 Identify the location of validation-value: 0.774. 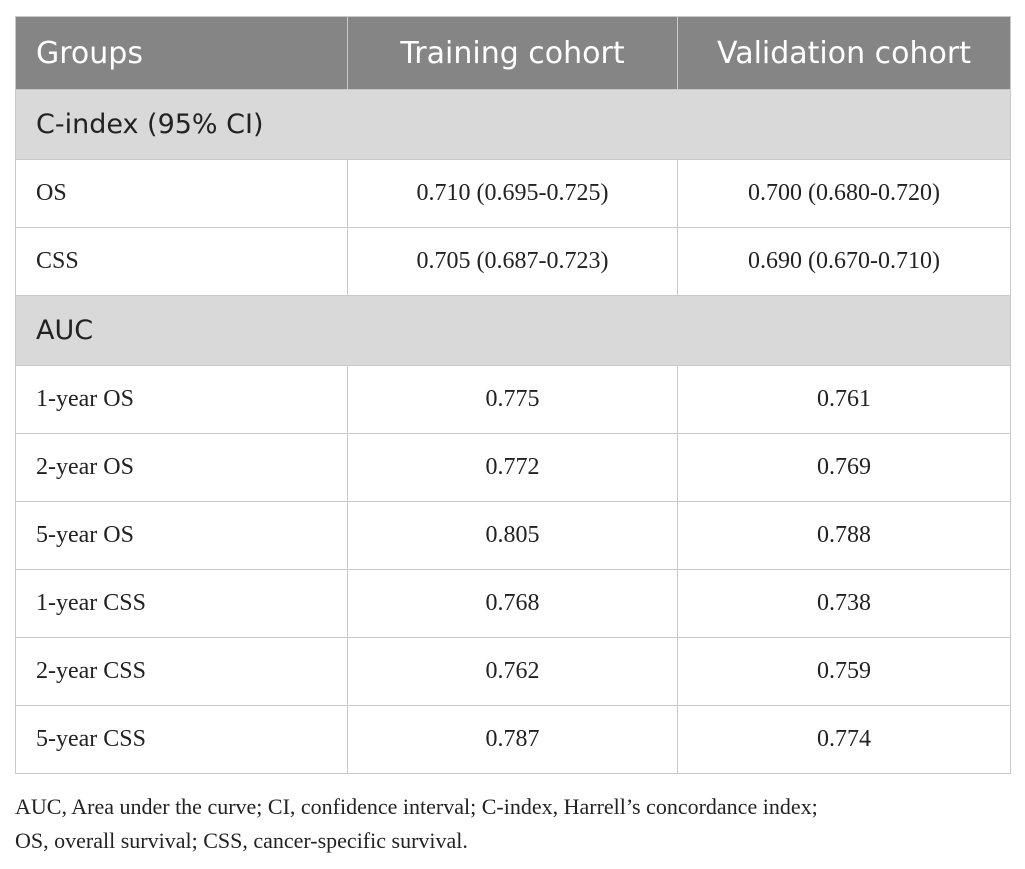
(844, 739).